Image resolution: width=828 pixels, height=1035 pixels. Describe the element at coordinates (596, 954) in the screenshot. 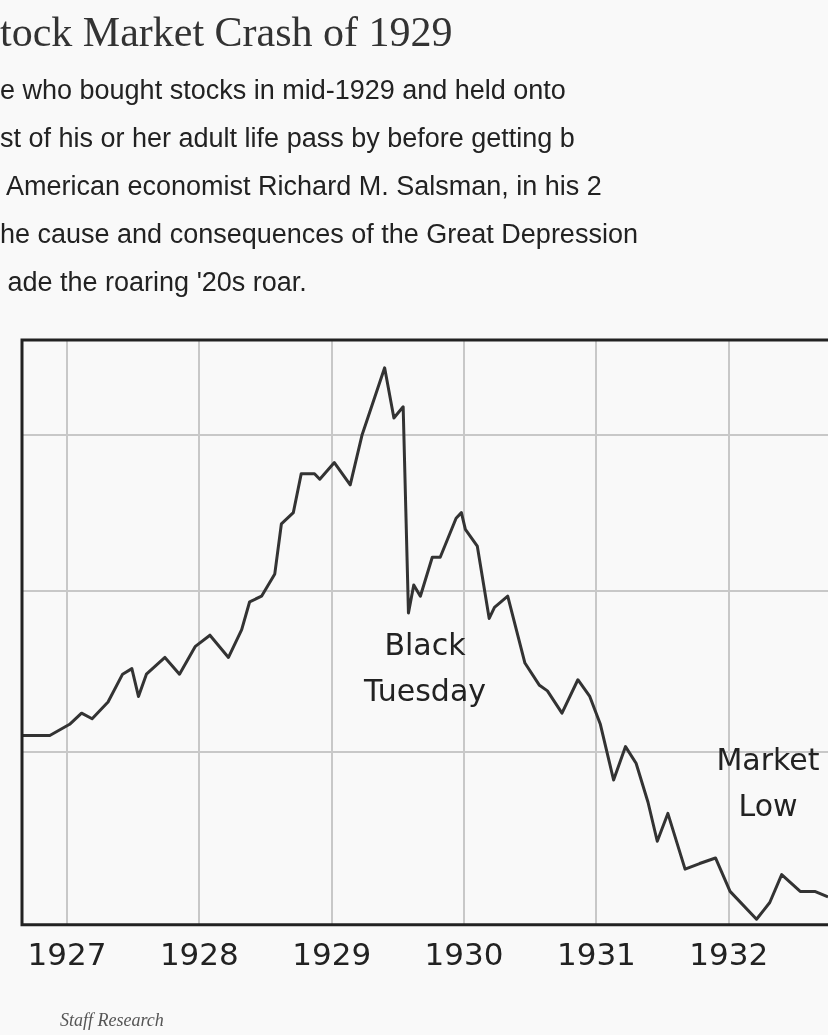

I see `x-tick-label: 1931` at that location.